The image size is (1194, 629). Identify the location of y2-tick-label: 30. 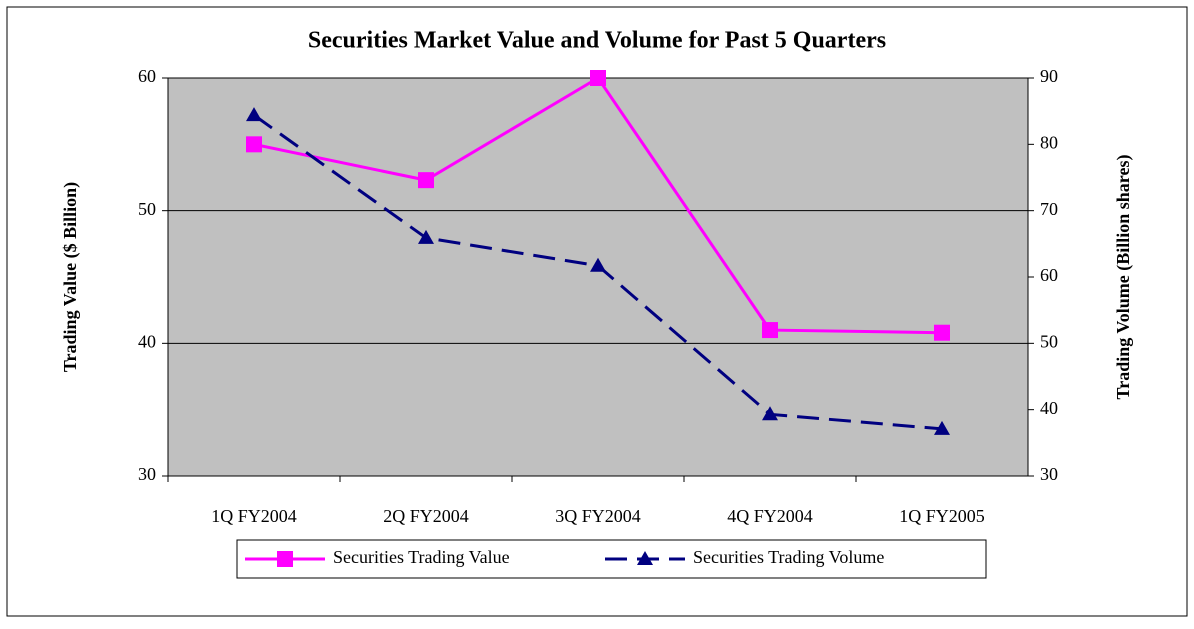
(1049, 474).